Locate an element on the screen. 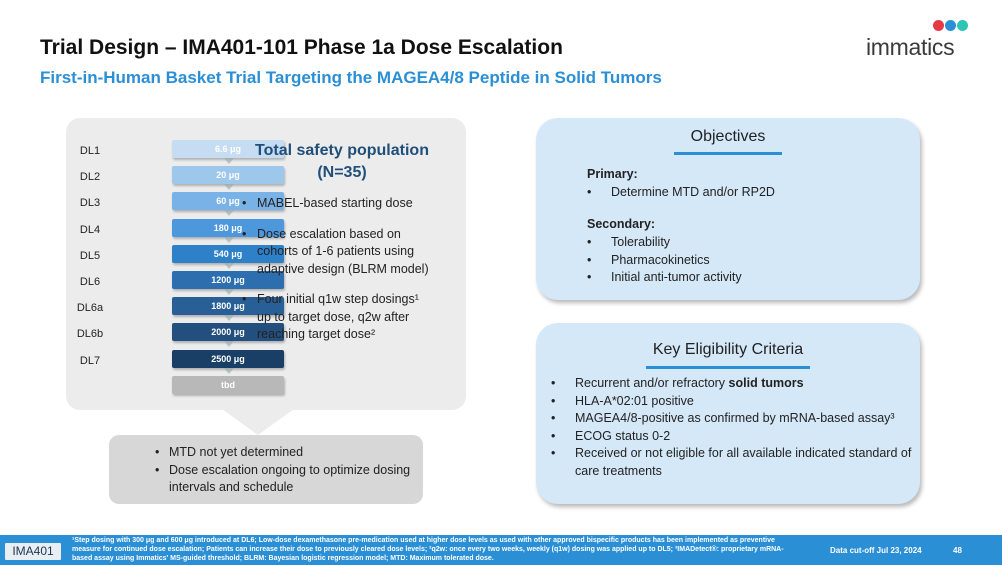  primary-heading: Primary: is located at coordinates (612, 174).